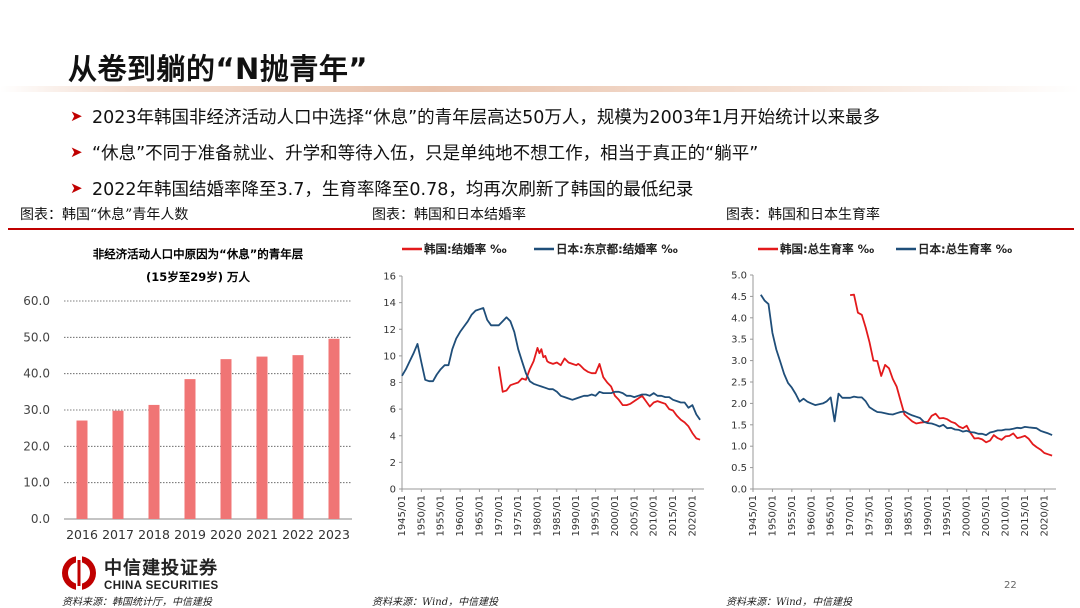 The width and height of the screenshot is (1080, 608). Describe the element at coordinates (965, 249) in the screenshot. I see `legend-label: 日本:总生育率 ‰` at that location.